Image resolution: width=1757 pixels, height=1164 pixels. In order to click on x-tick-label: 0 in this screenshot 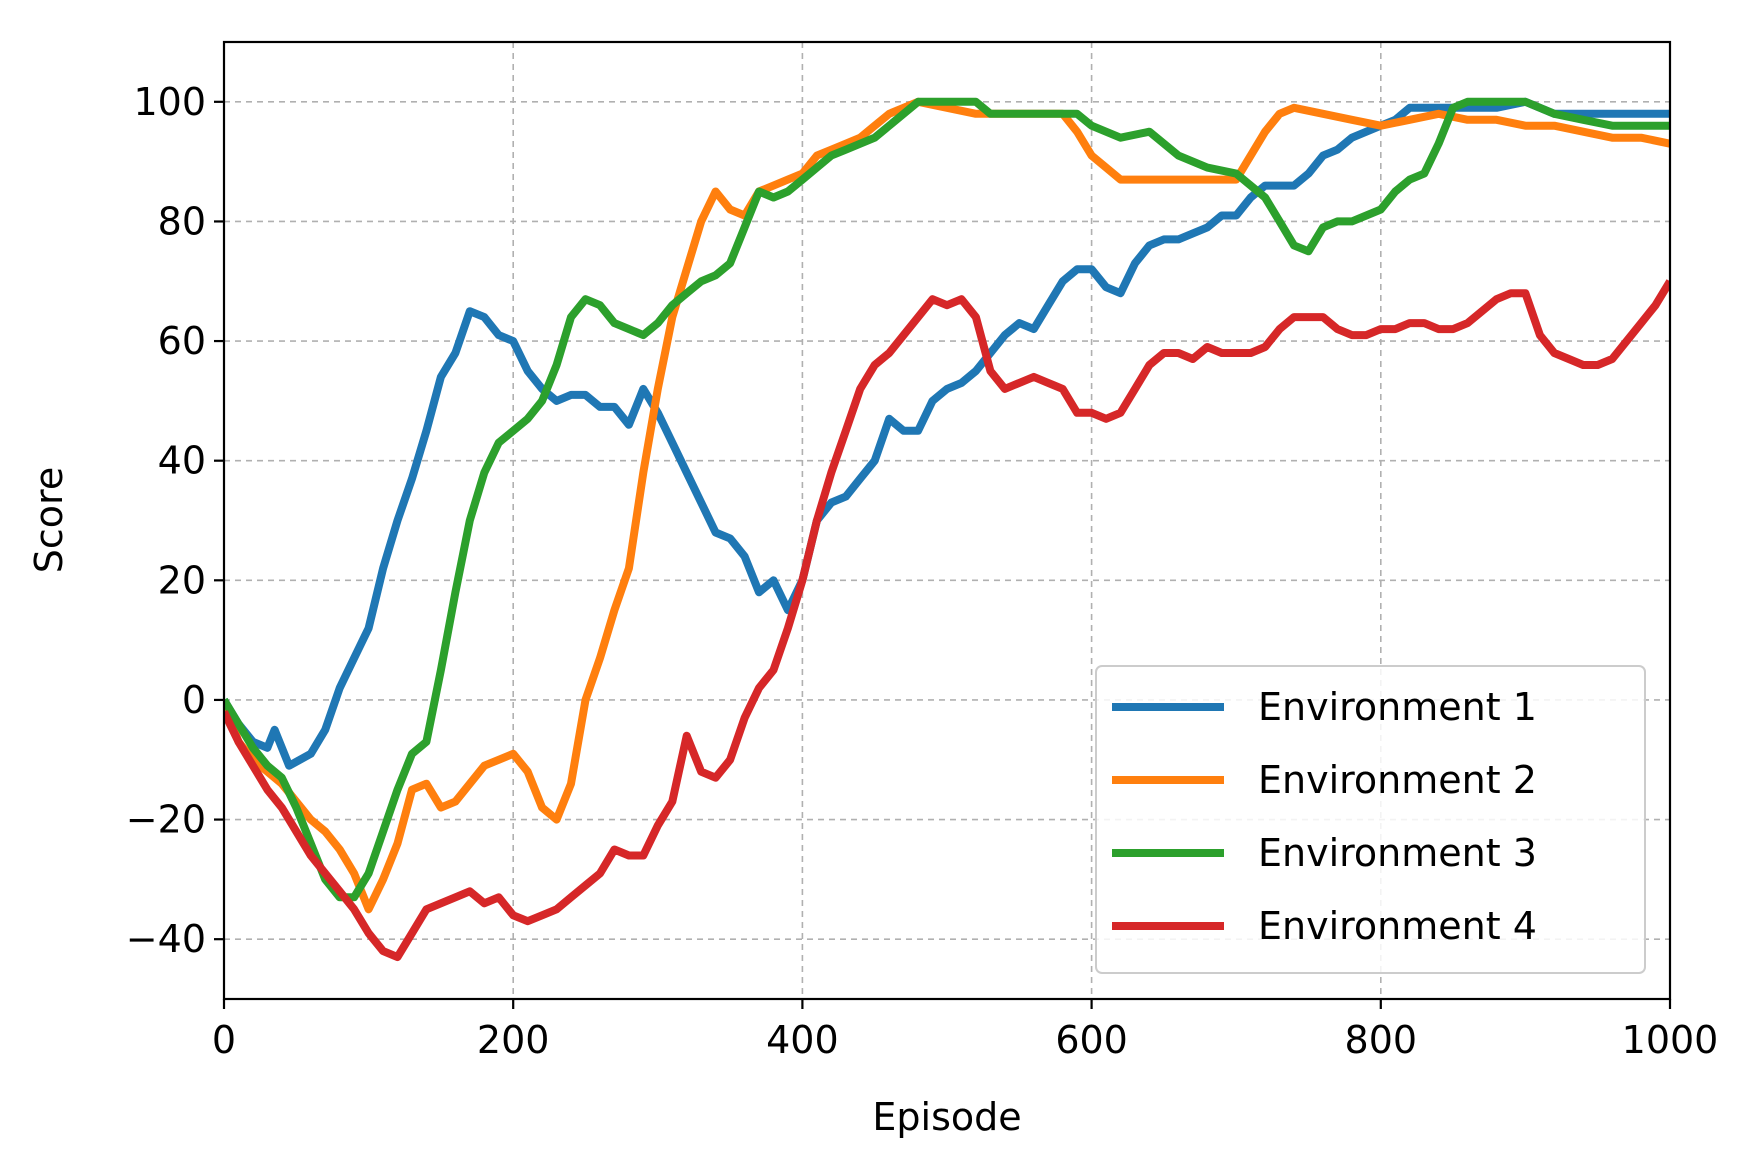, I will do `click(224, 1040)`.